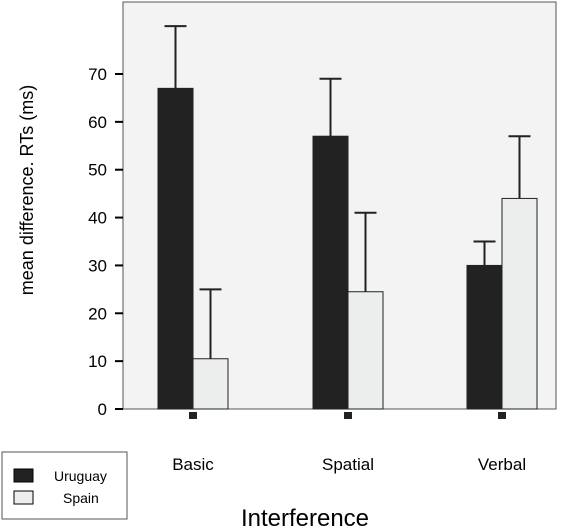 This screenshot has width=561, height=532. What do you see at coordinates (365, 350) in the screenshot?
I see `bar-spain-spatial` at bounding box center [365, 350].